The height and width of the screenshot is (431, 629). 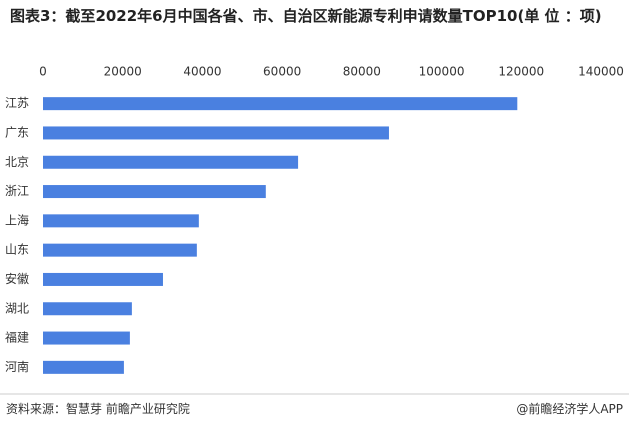 What do you see at coordinates (521, 72) in the screenshot?
I see `x-tick-label: 120000` at bounding box center [521, 72].